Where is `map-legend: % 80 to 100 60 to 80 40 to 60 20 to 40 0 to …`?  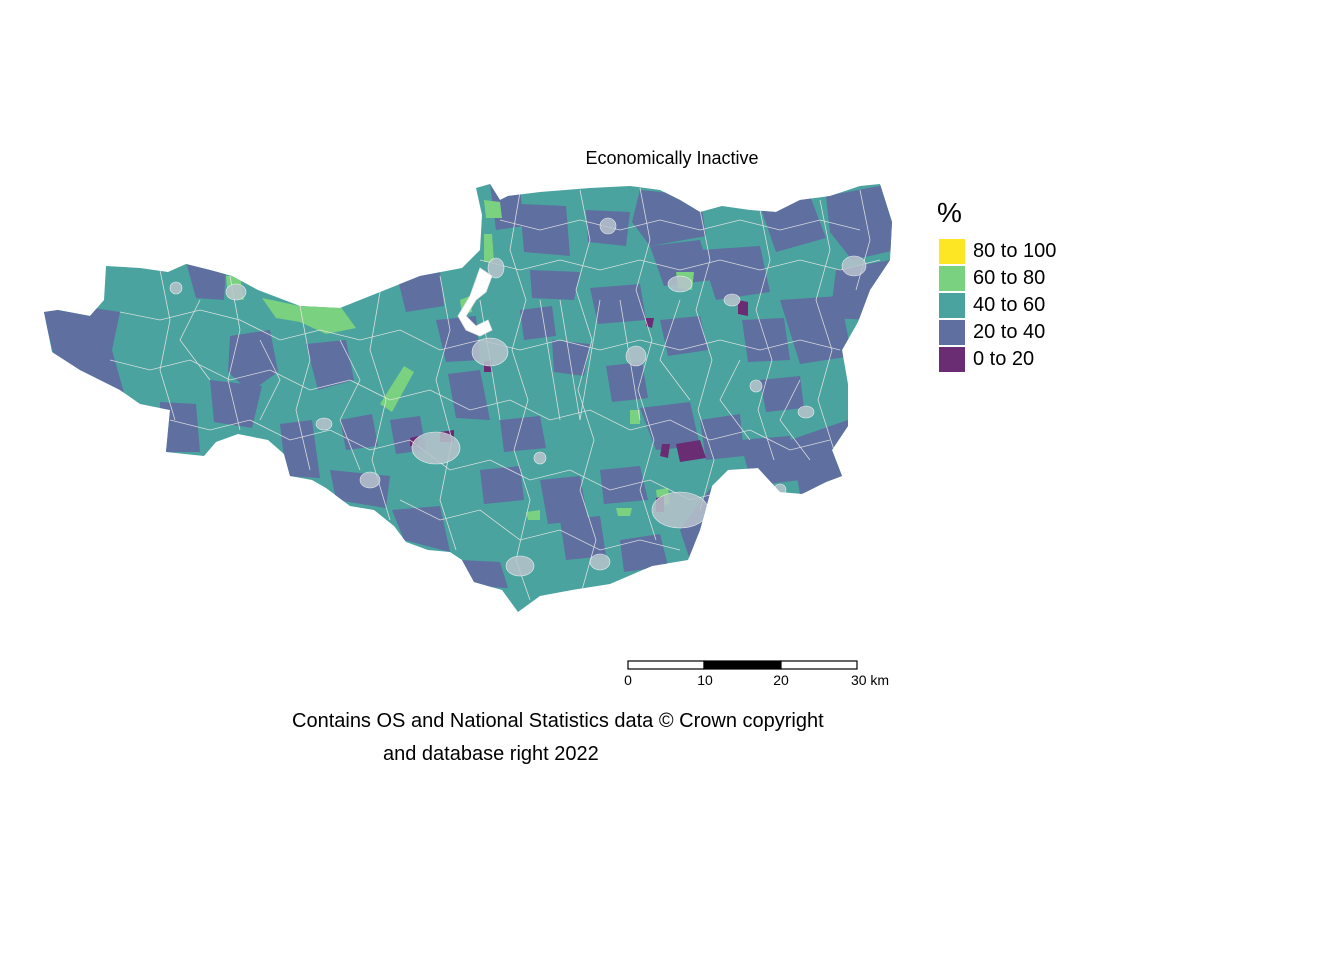 map-legend: % 80 to 100 60 to 80 40 to 60 20 to 40 0 to … is located at coordinates (996, 285).